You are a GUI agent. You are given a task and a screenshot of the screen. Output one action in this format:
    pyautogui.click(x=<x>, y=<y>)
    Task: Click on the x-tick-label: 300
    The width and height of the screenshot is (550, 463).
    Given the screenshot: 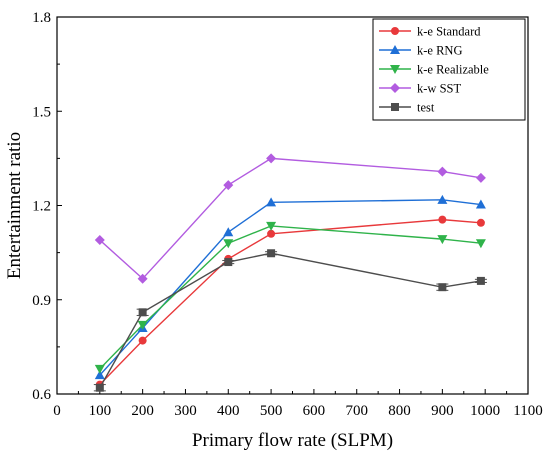 What is the action you would take?
    pyautogui.click(x=185, y=411)
    